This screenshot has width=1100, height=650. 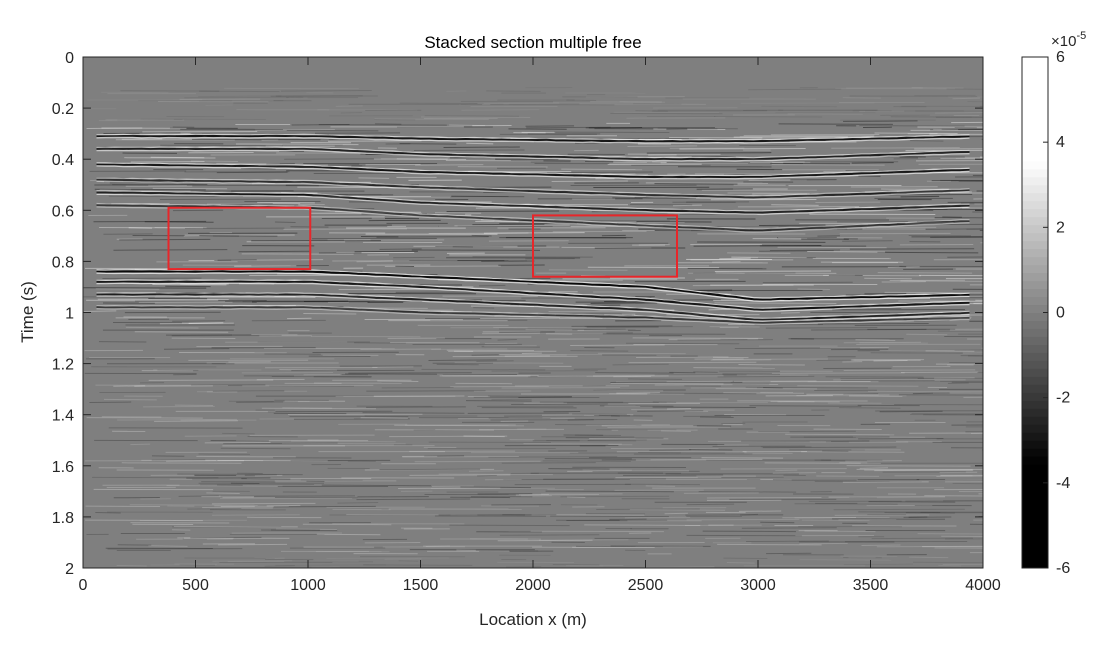 What do you see at coordinates (1081, 36) in the screenshot?
I see `colorbar-exponent-power: -5` at bounding box center [1081, 36].